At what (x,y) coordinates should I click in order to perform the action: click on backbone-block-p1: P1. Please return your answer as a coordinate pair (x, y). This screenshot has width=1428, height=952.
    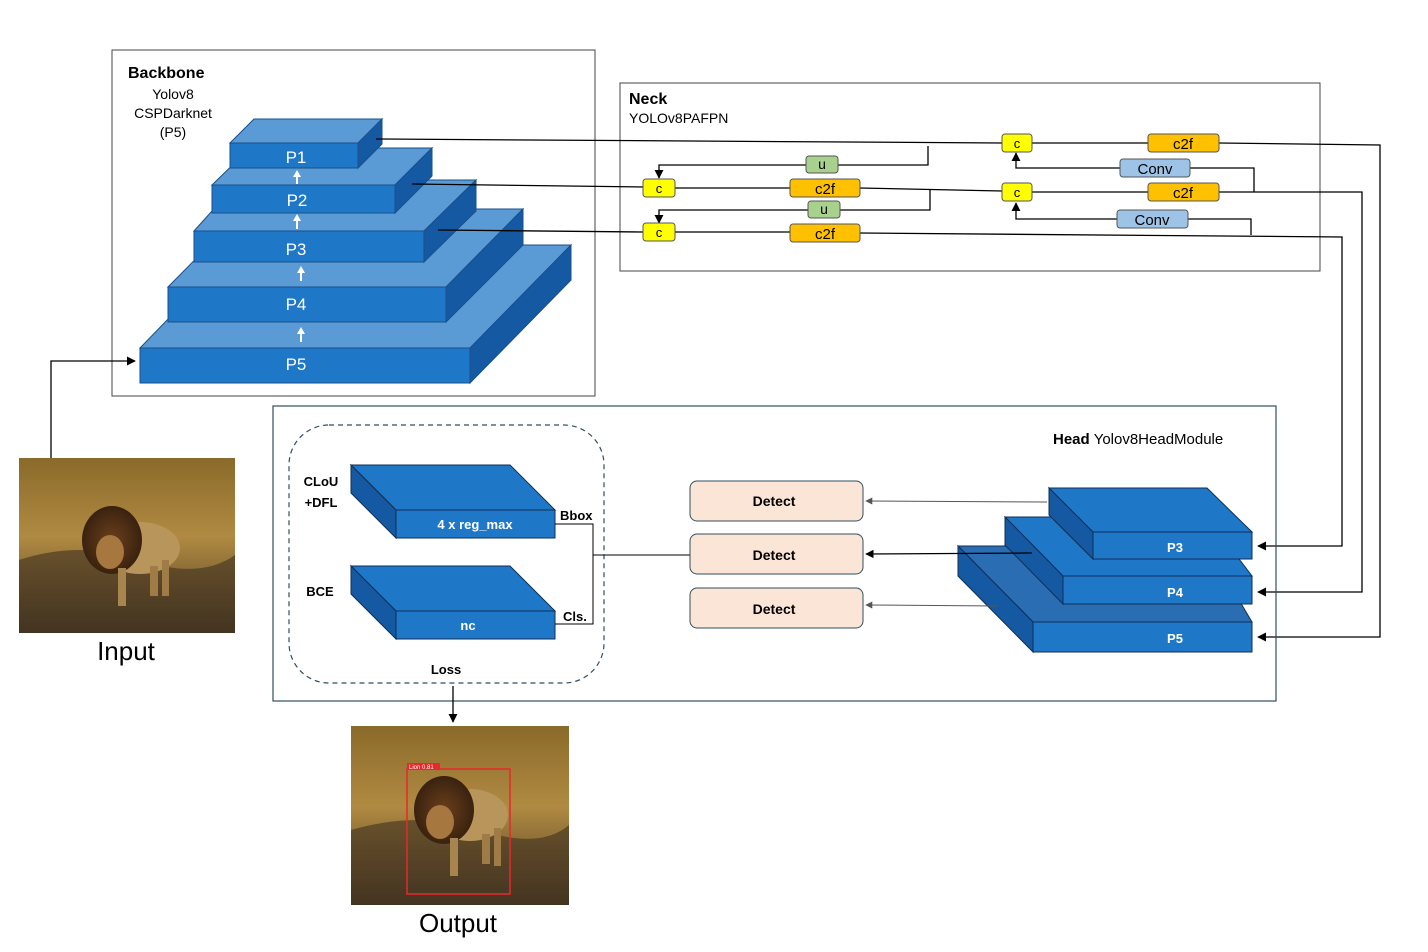
    Looking at the image, I should click on (306, 143).